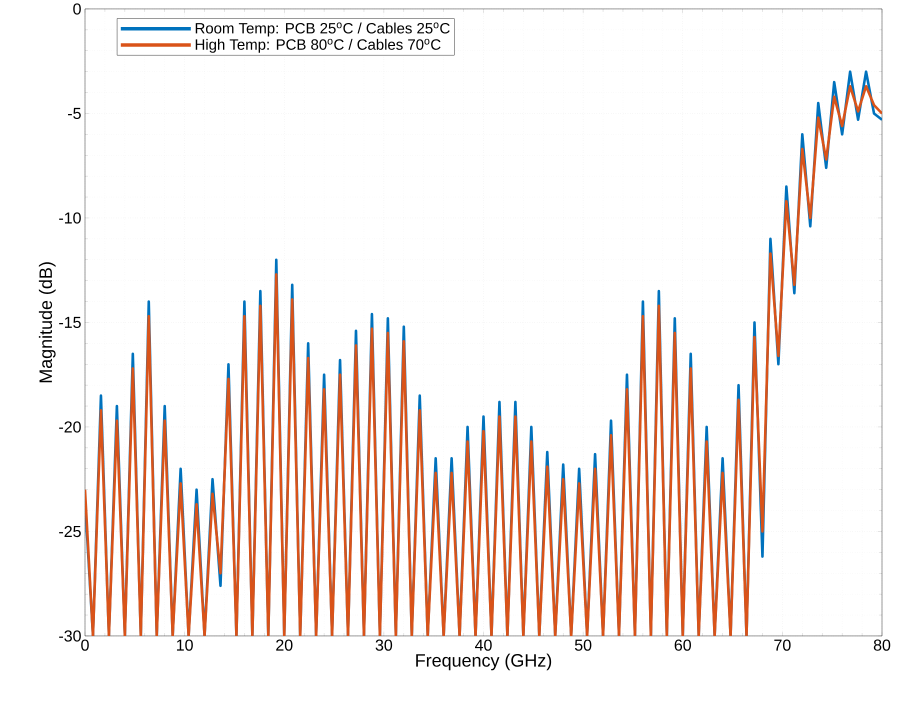 The width and height of the screenshot is (897, 712). I want to click on x-tick-label: 0, so click(85, 645).